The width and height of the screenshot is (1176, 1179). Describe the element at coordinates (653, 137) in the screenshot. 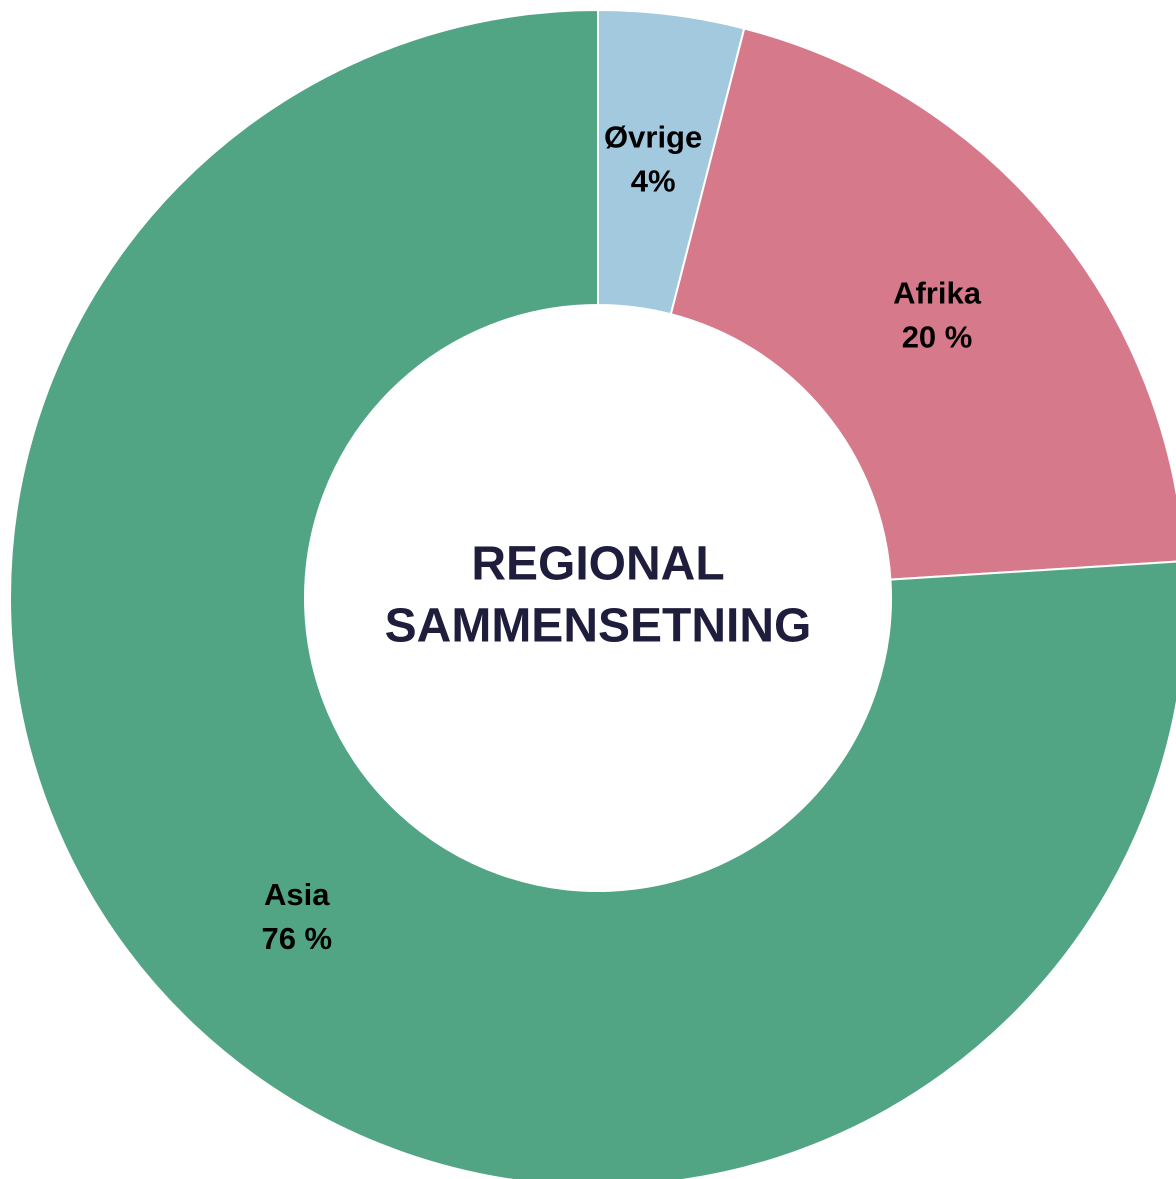

I see `slice-name: Øvrige` at that location.